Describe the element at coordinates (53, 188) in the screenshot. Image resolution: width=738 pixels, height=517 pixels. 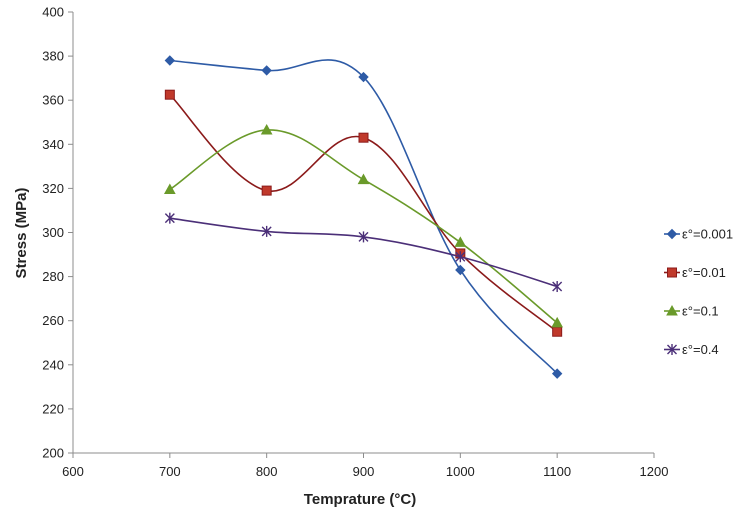
I see `y-tick-label: 320` at that location.